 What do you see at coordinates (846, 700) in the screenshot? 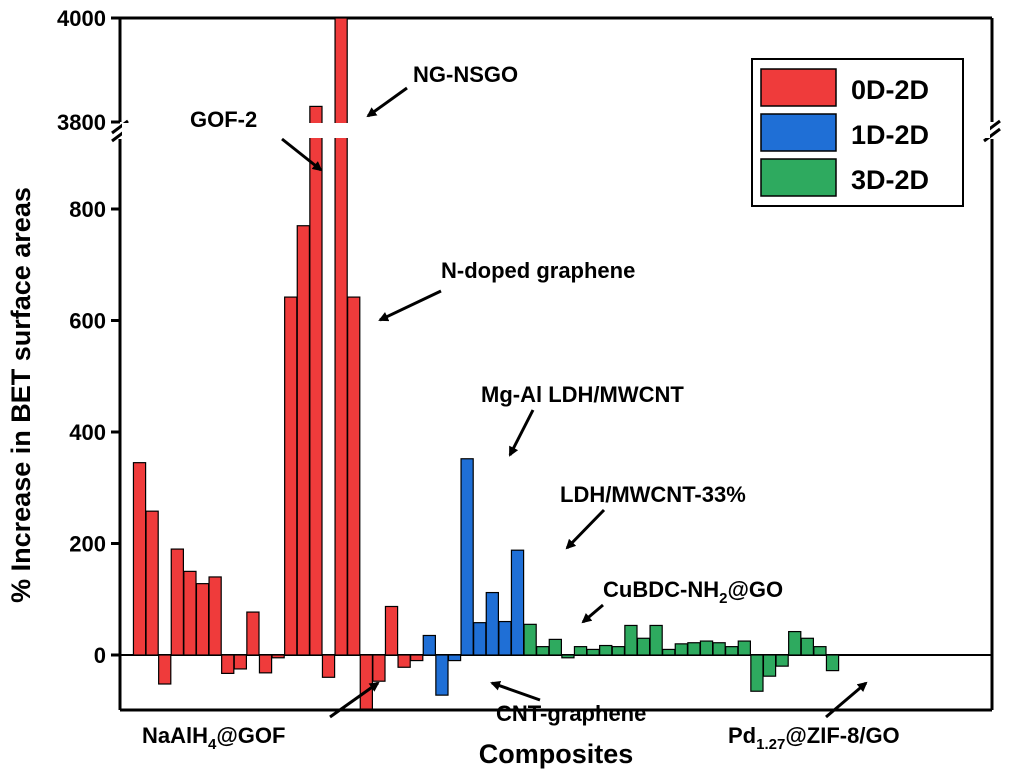
I see `arrow-pd-zif8` at bounding box center [846, 700].